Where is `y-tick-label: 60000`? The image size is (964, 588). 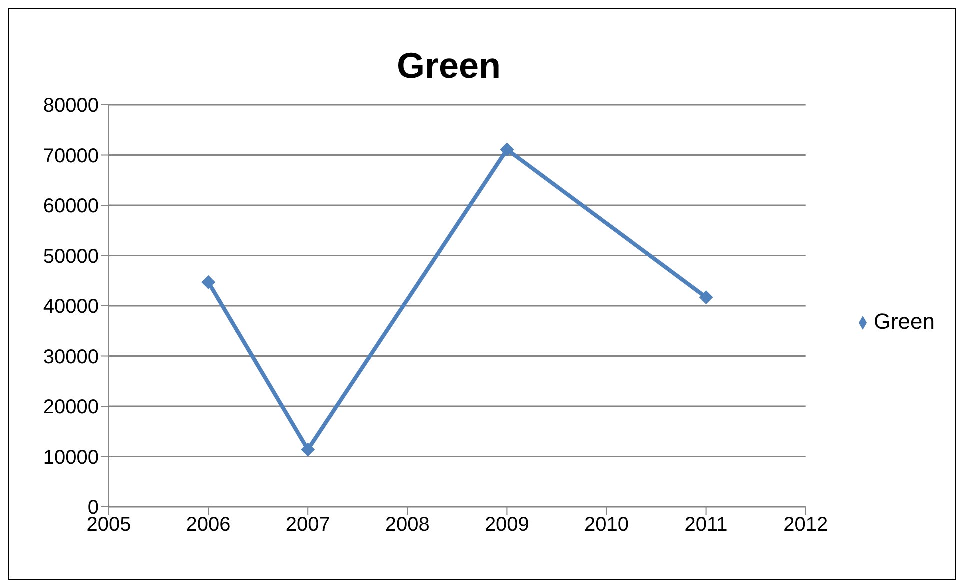 y-tick-label: 60000 is located at coordinates (71, 207).